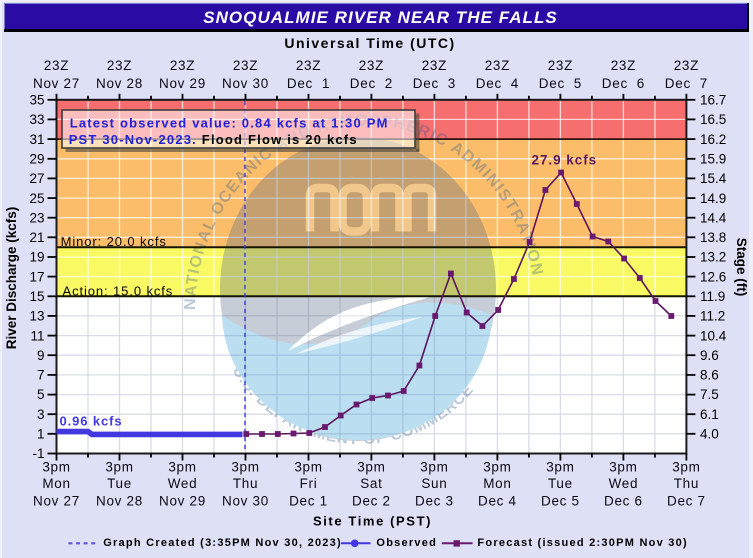 The height and width of the screenshot is (558, 753). I want to click on svg-text: 15.4, so click(713, 178).